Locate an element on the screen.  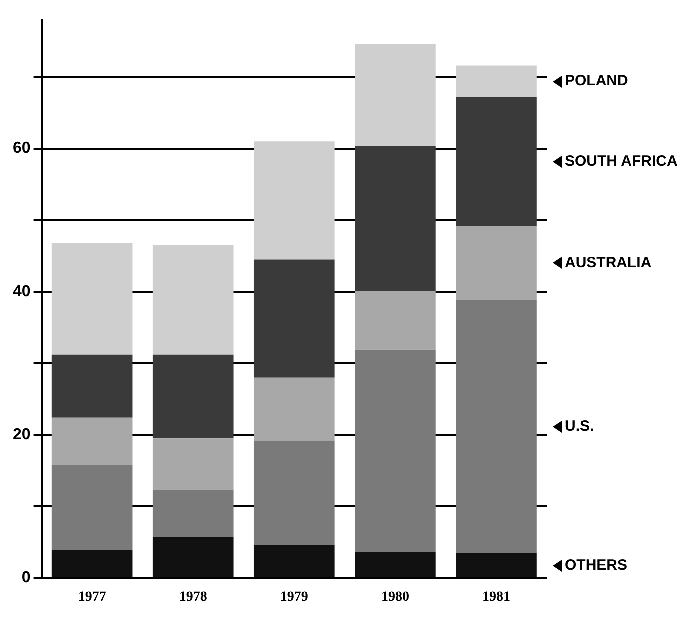
y-tick-label: 40 is located at coordinates (22, 291).